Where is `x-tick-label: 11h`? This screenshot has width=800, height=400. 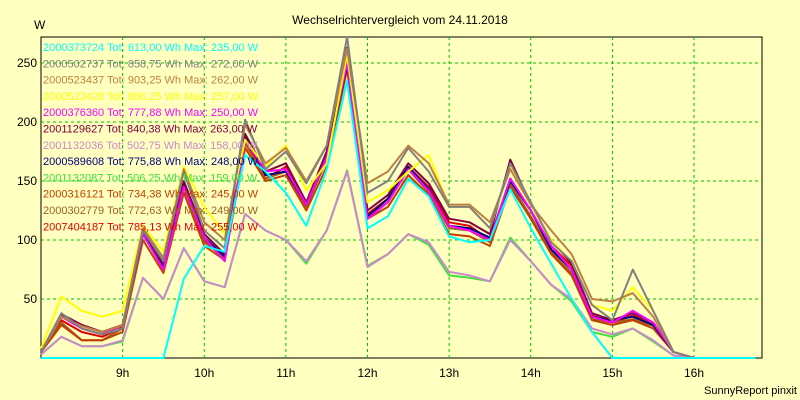 x-tick-label: 11h is located at coordinates (285, 373).